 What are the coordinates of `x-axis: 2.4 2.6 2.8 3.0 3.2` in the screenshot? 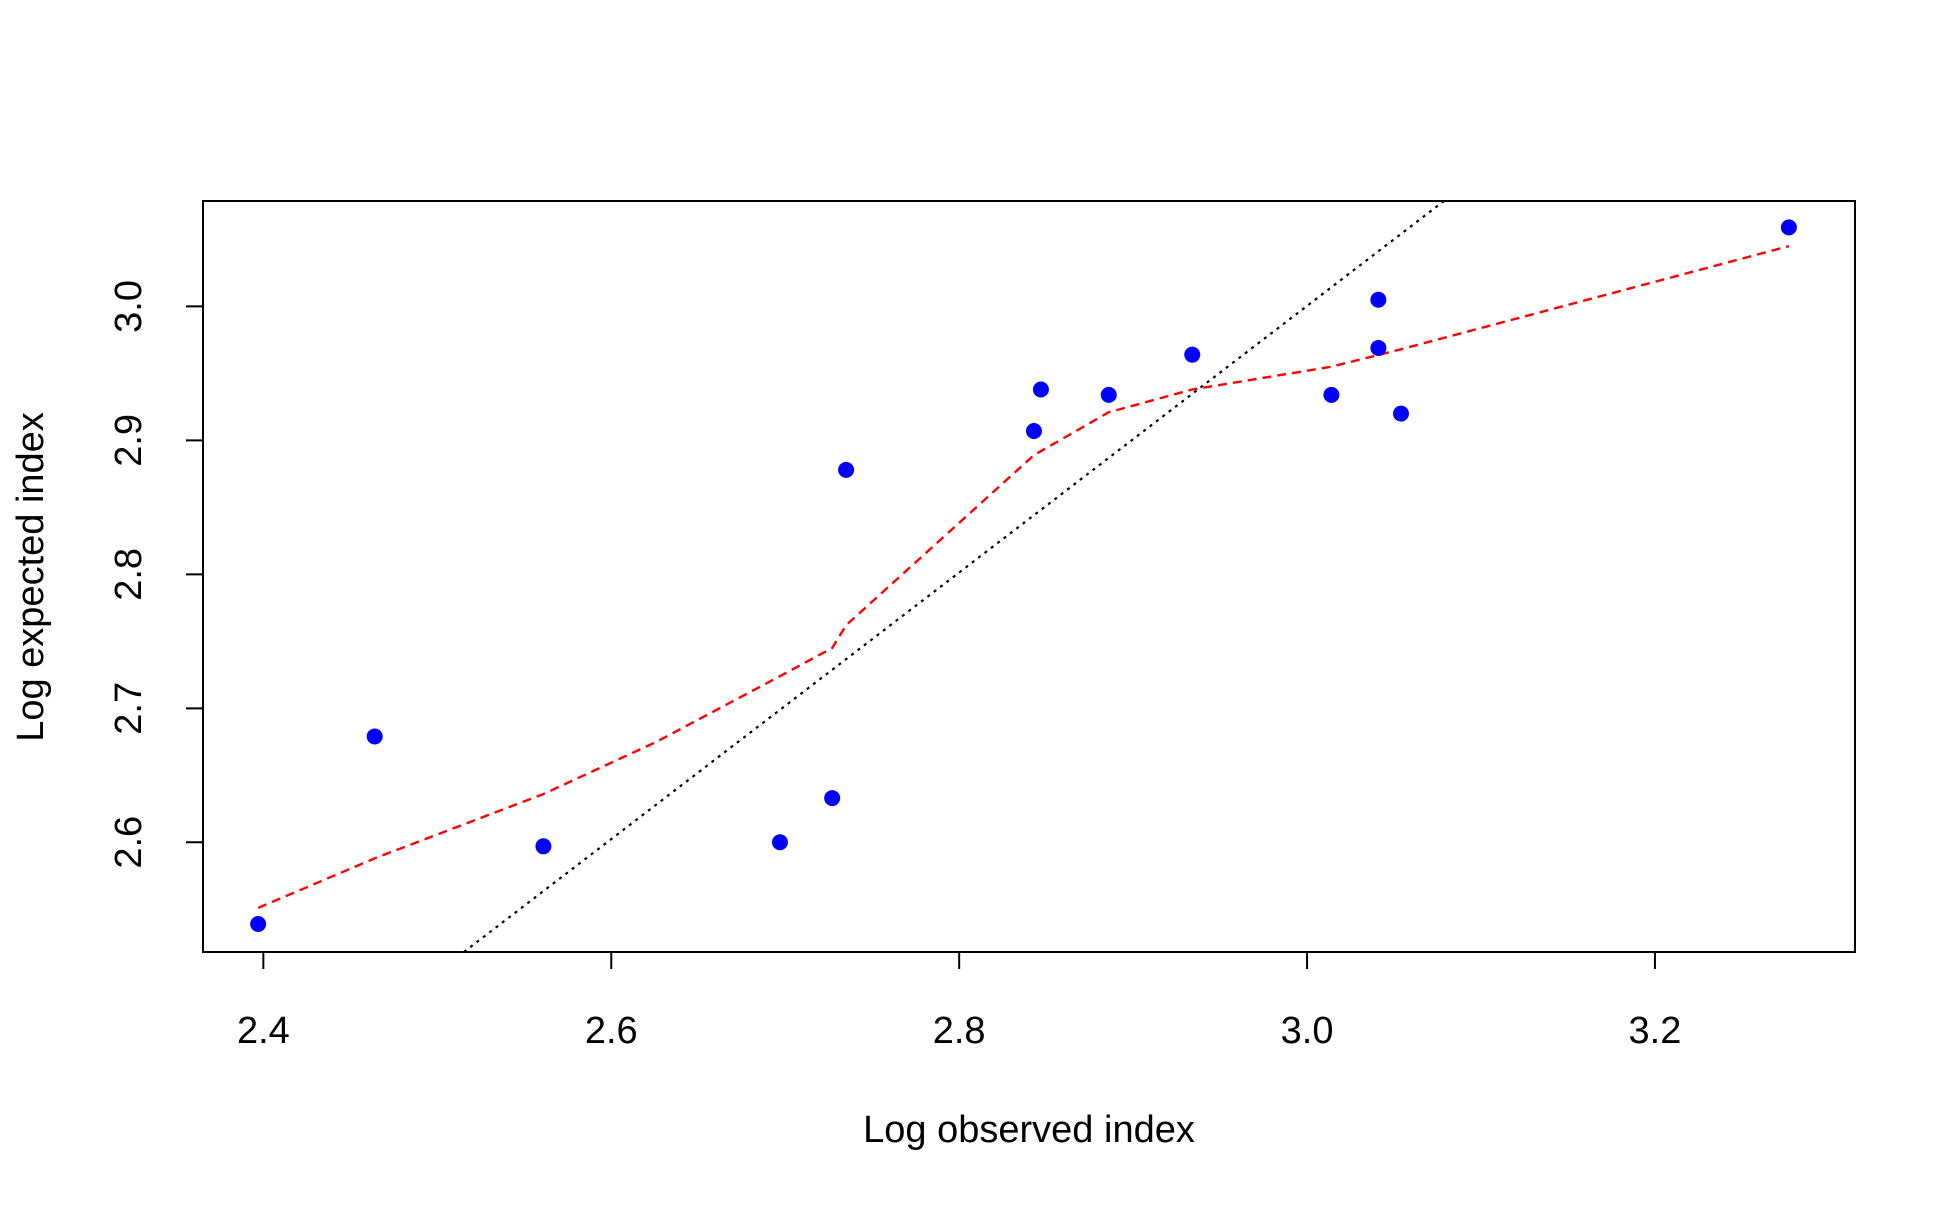 It's located at (959, 1001).